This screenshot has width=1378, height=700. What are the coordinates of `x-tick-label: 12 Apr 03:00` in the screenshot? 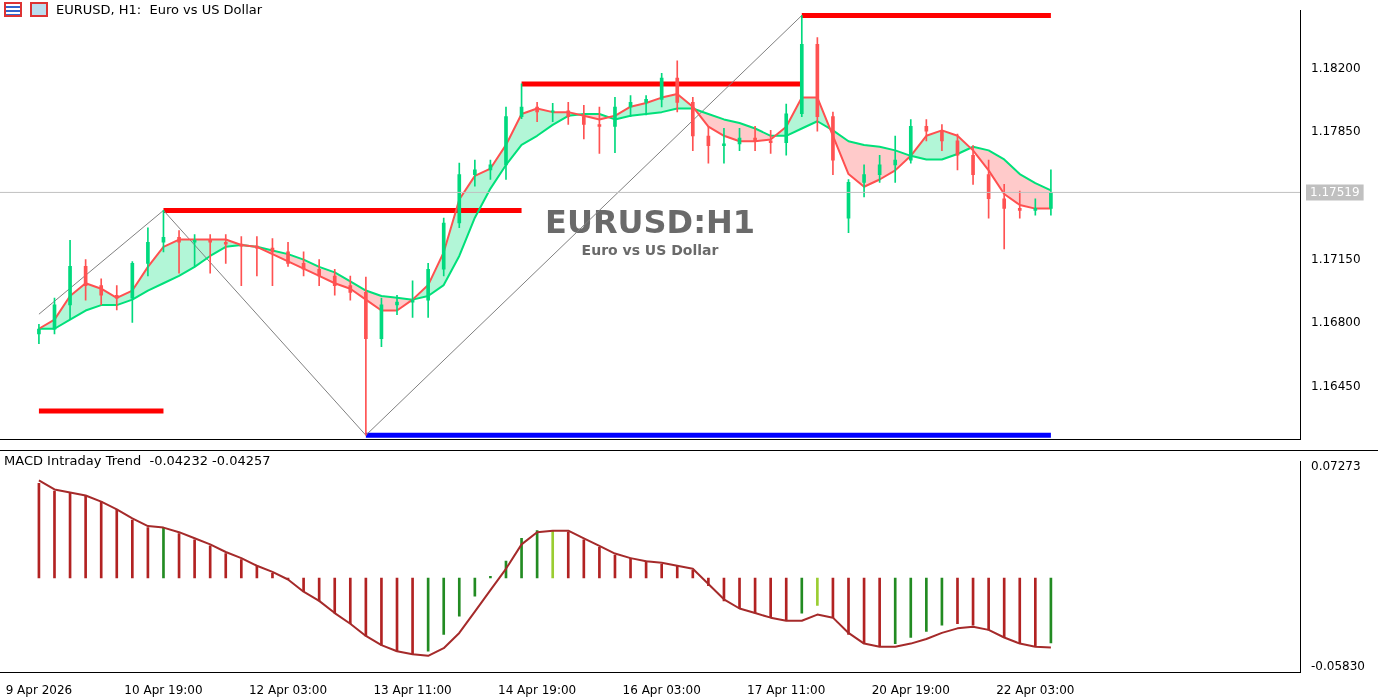 It's located at (288, 689).